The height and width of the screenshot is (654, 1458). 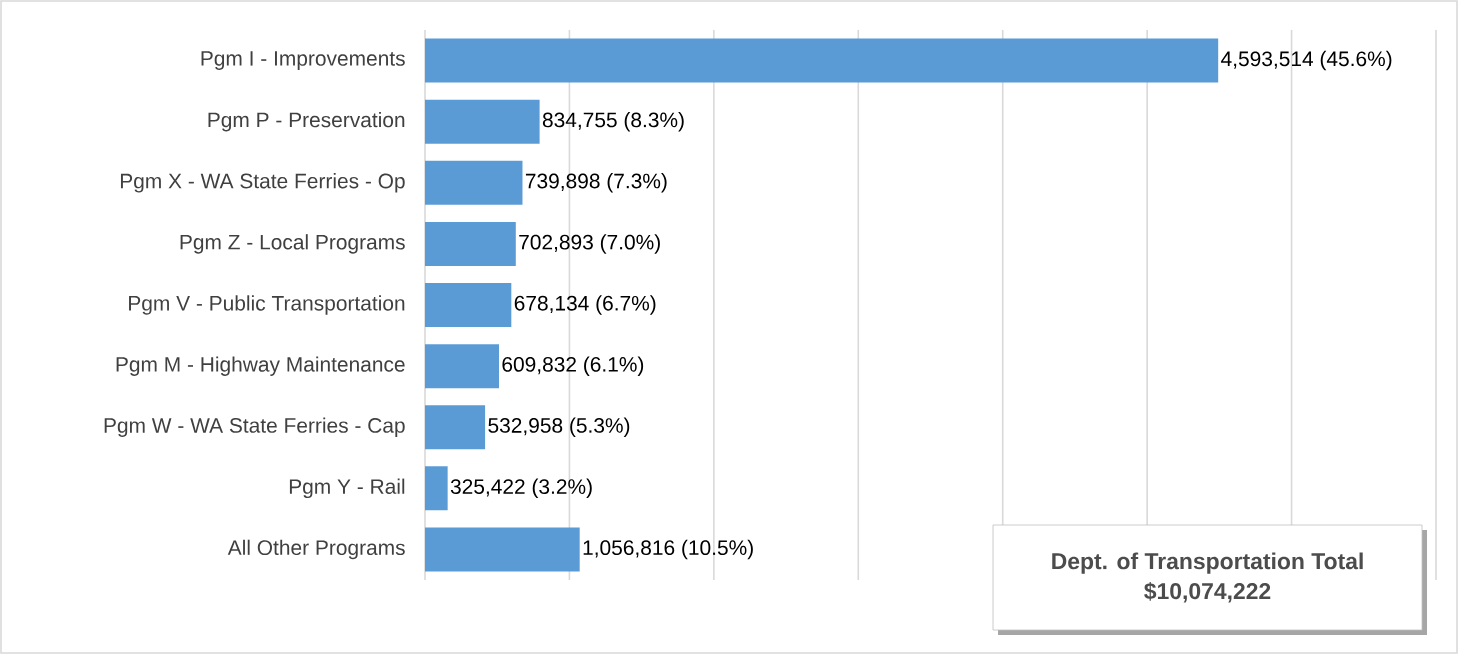 I want to click on annotation: Dept. of Transportation Total, so click(x=1207, y=563).